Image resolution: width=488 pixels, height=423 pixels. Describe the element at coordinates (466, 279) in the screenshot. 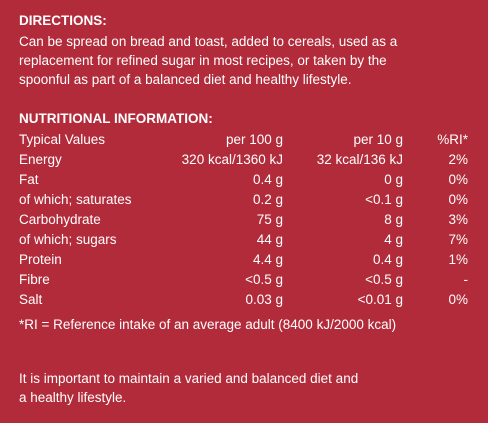

I see `row-ri: -` at that location.